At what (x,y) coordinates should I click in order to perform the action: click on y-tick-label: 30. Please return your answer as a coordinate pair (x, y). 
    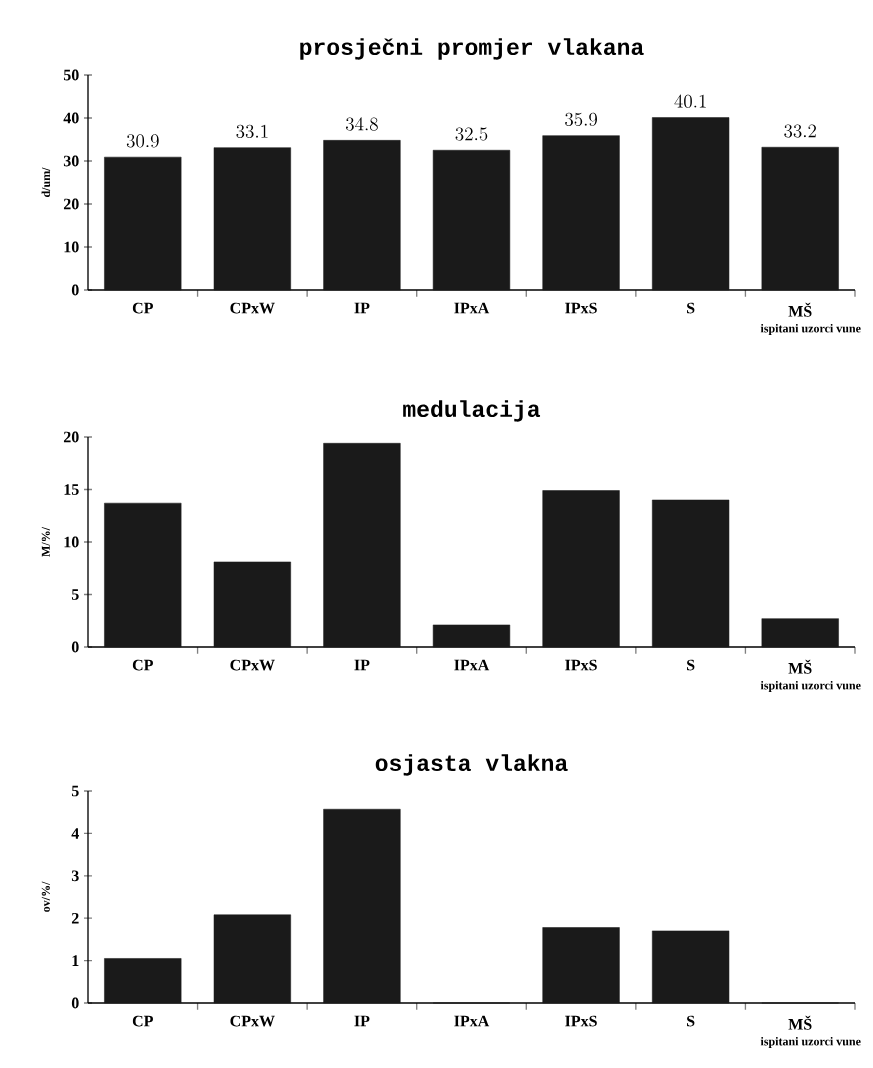
    Looking at the image, I should click on (71, 161).